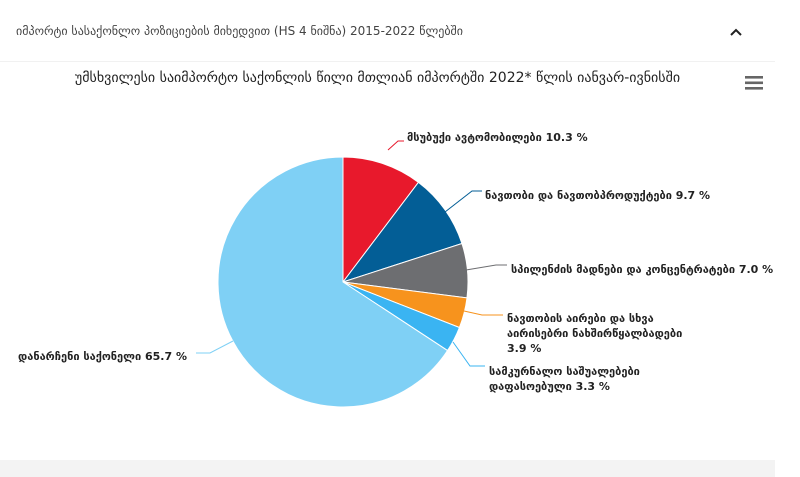 The height and width of the screenshot is (477, 800). I want to click on data-label: სპილენძის მადნები და კონცენტრატები 7.0 %, so click(642, 269).